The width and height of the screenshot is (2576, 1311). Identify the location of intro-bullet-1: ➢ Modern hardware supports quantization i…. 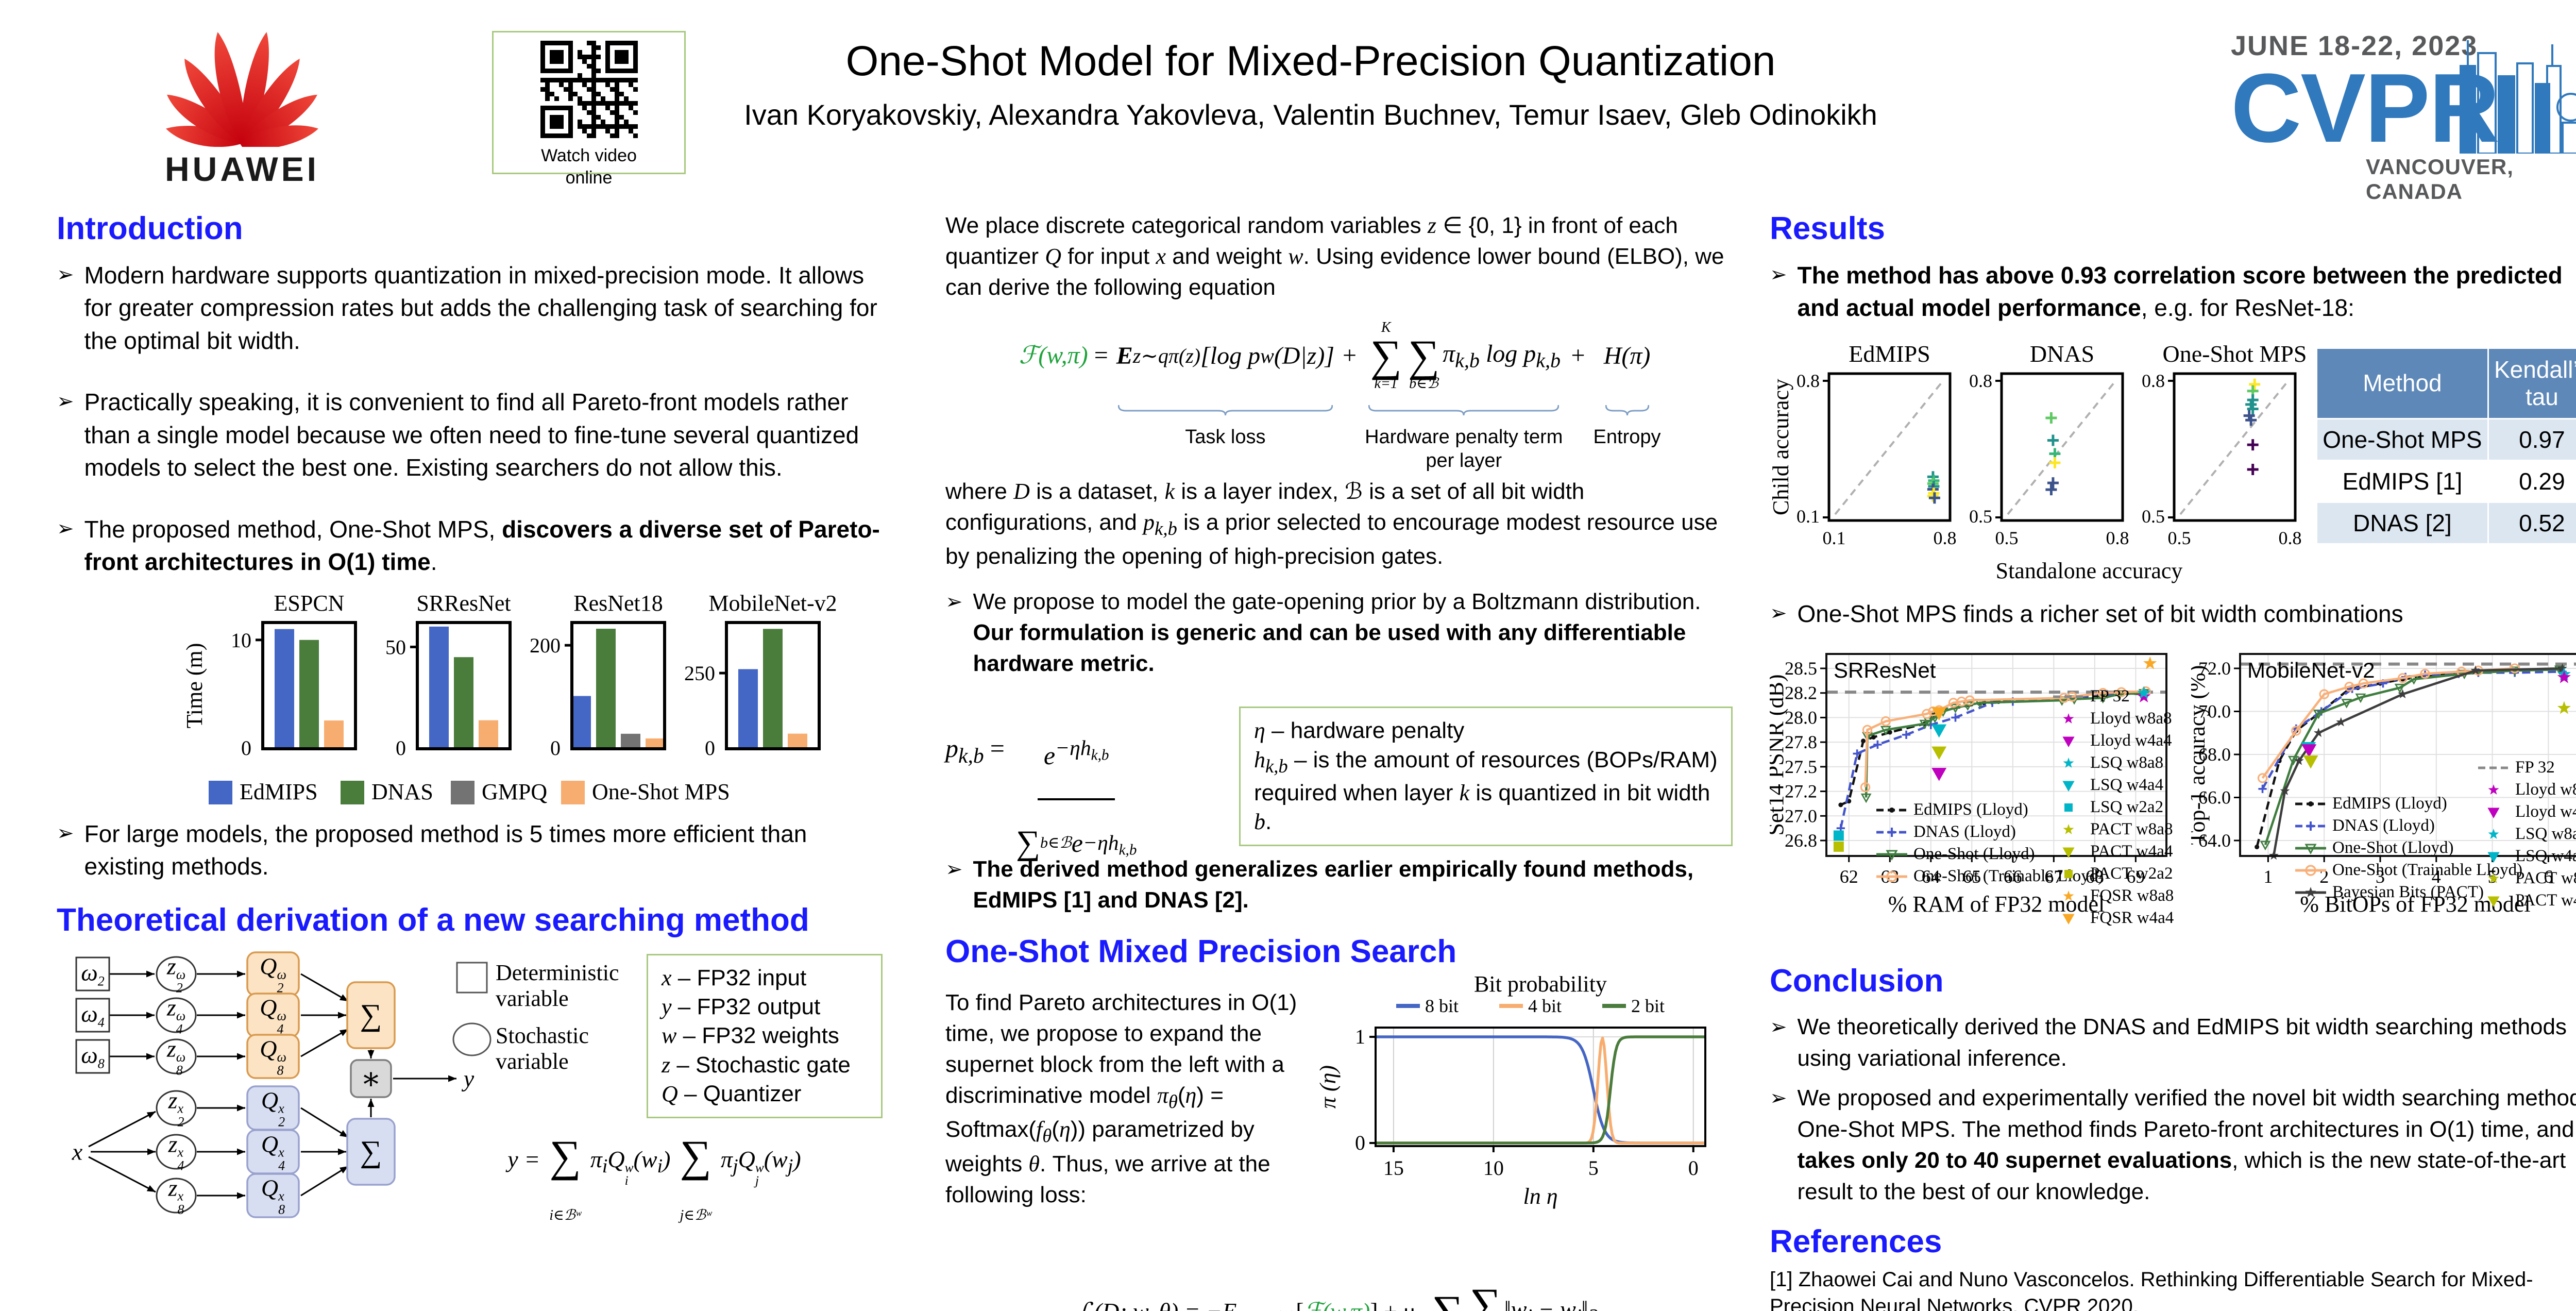
(475, 308).